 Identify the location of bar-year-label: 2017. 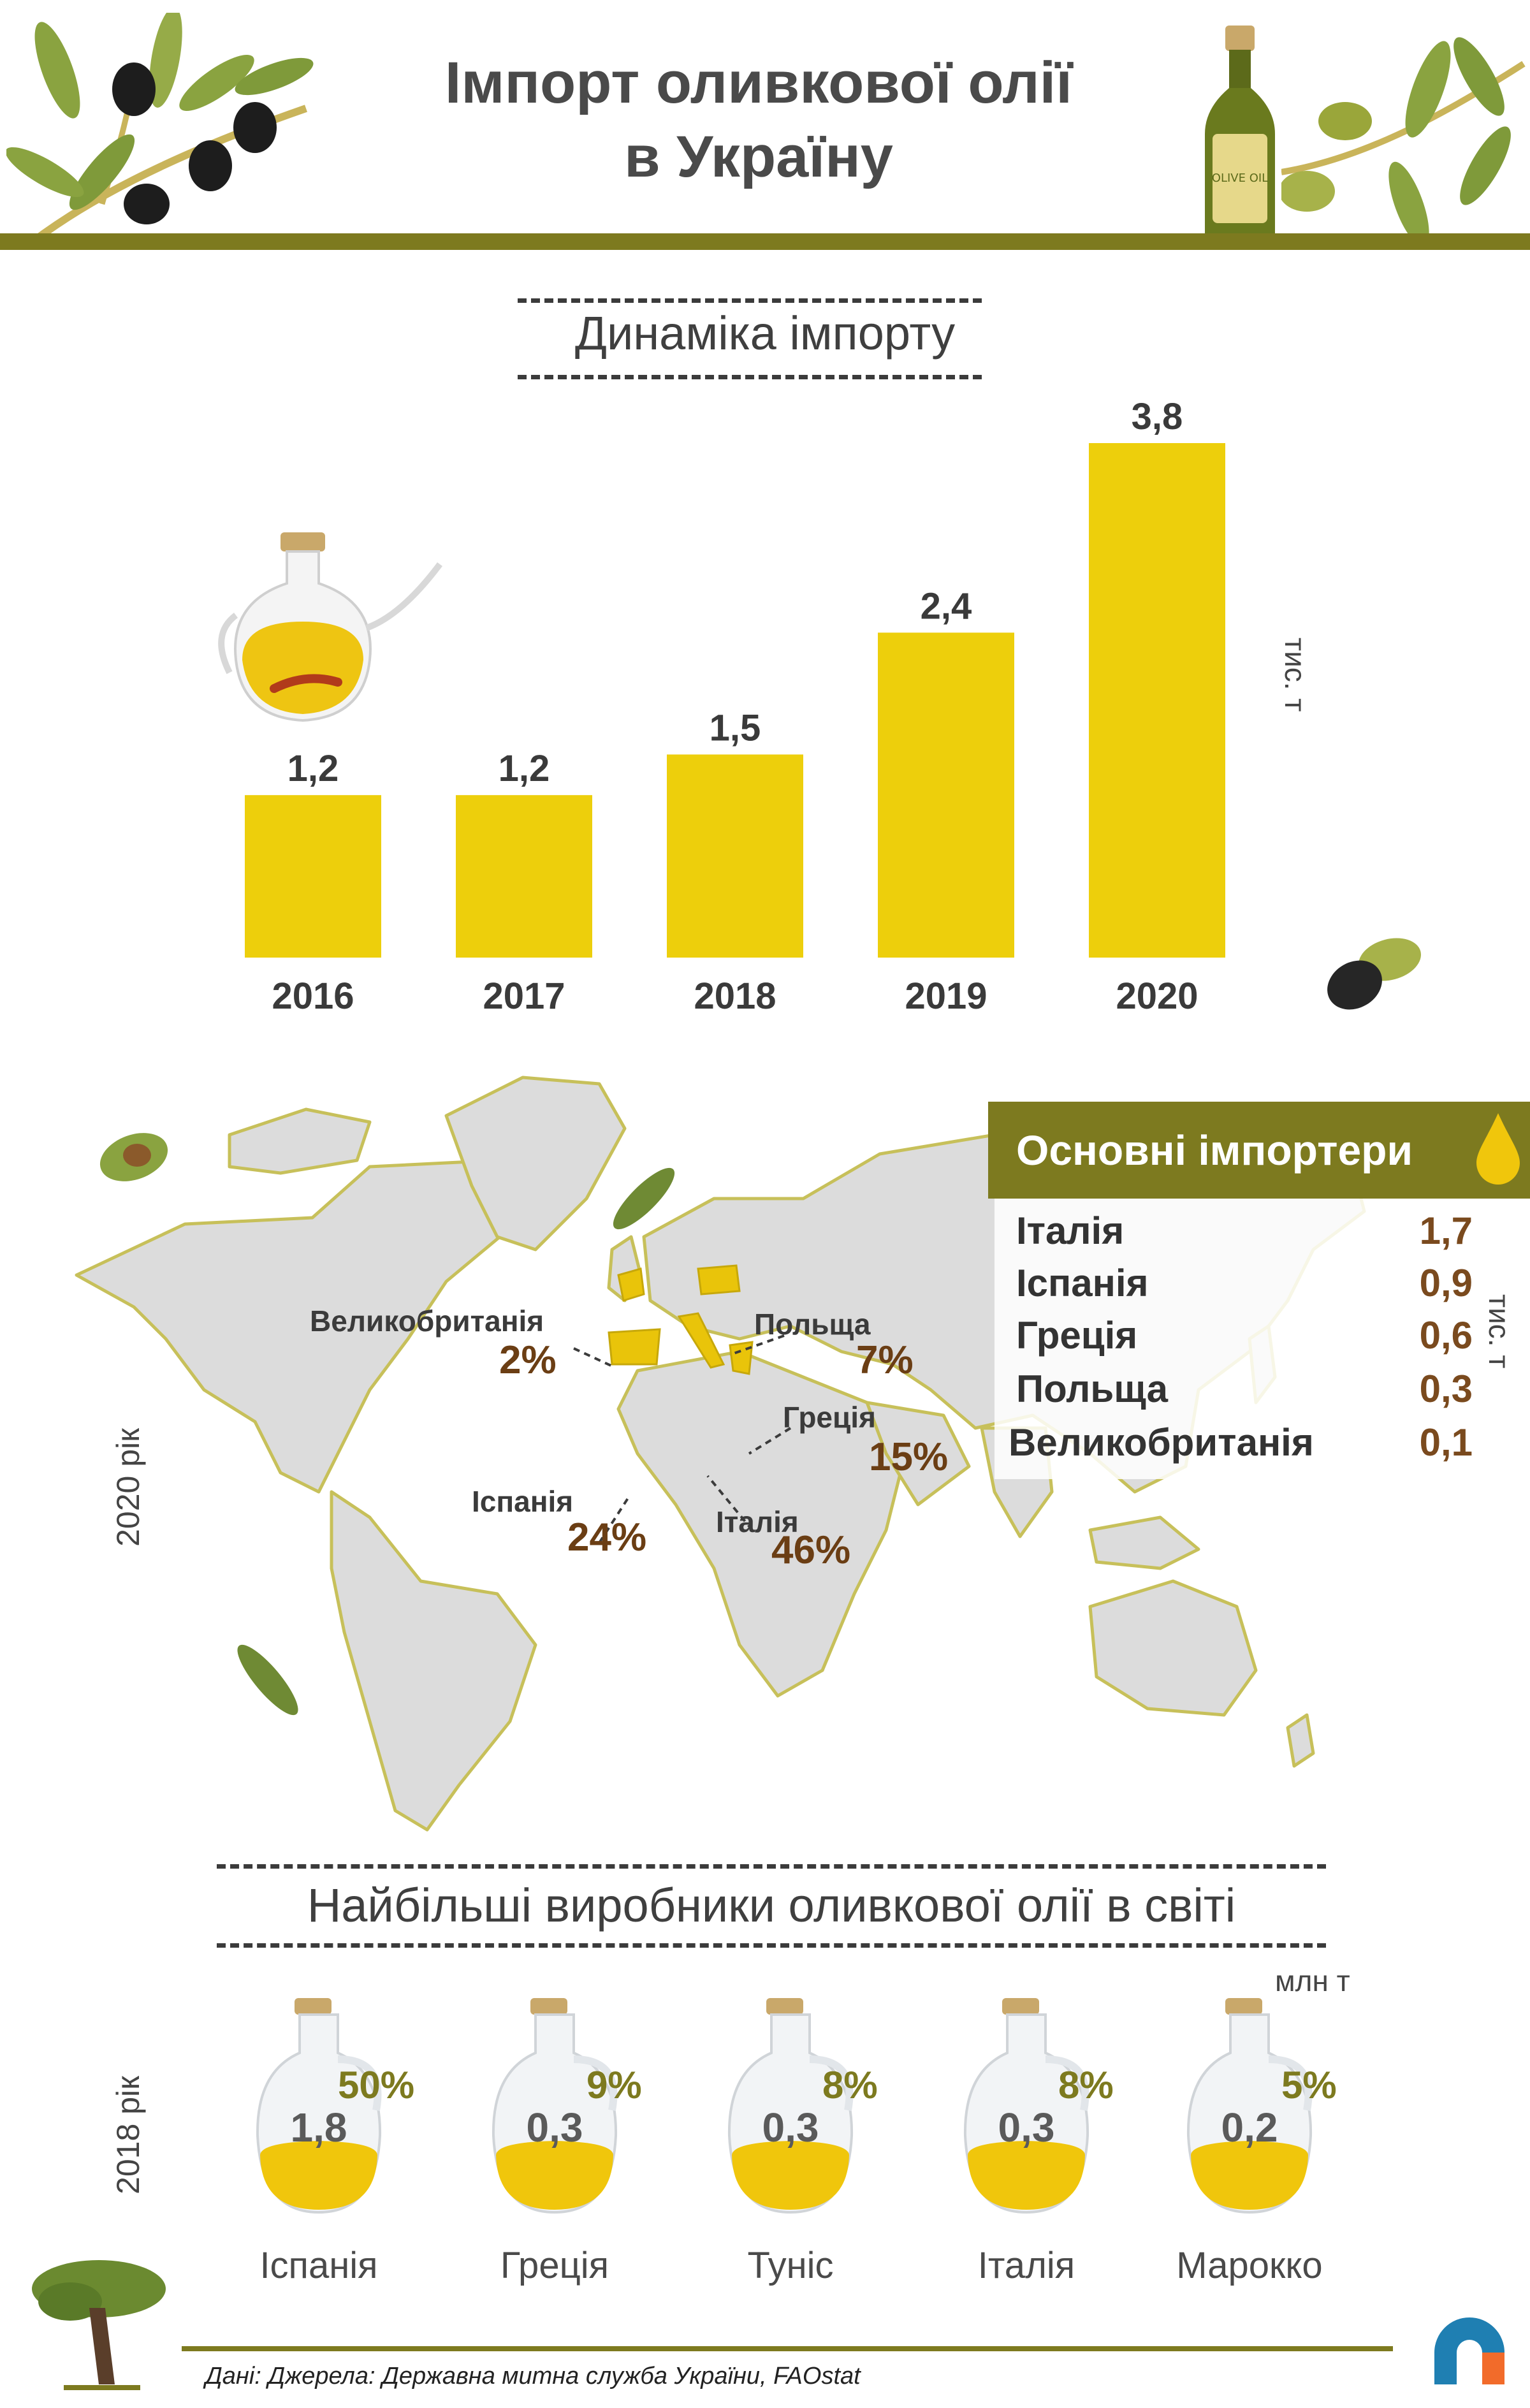
(524, 996).